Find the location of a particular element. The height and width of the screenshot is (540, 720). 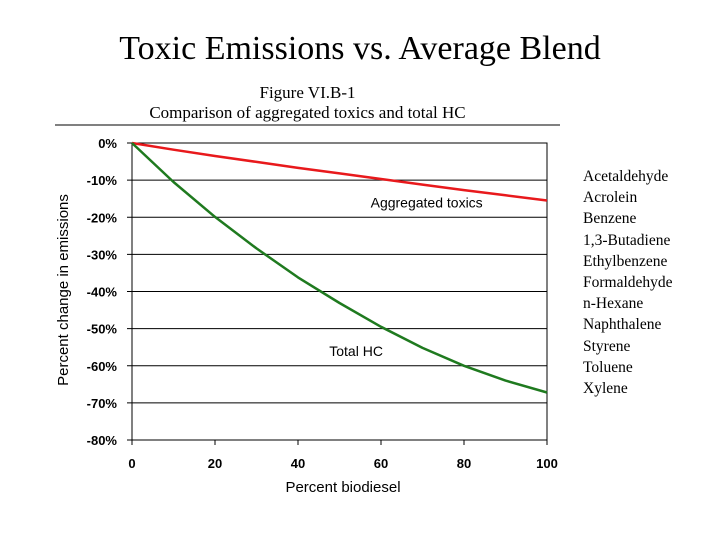

toxics-list-item: Acetaldehyde is located at coordinates (626, 176).